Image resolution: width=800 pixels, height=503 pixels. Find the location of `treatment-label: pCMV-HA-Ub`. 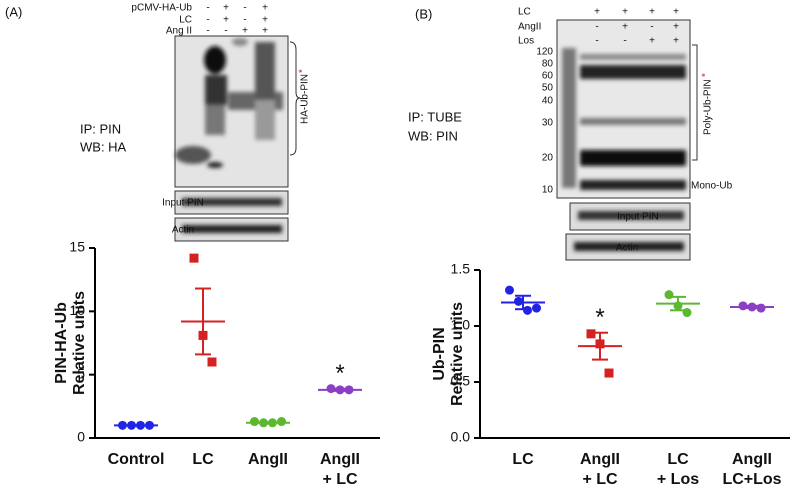

treatment-label: pCMV-HA-Ub is located at coordinates (161, 8).